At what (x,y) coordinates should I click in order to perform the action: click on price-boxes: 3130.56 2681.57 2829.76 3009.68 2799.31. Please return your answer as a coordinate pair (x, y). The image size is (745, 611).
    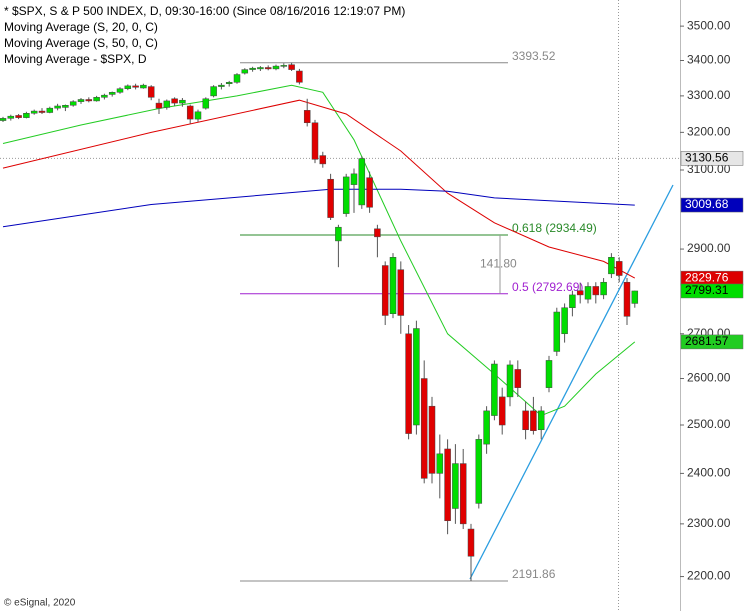
    Looking at the image, I should click on (712, 250).